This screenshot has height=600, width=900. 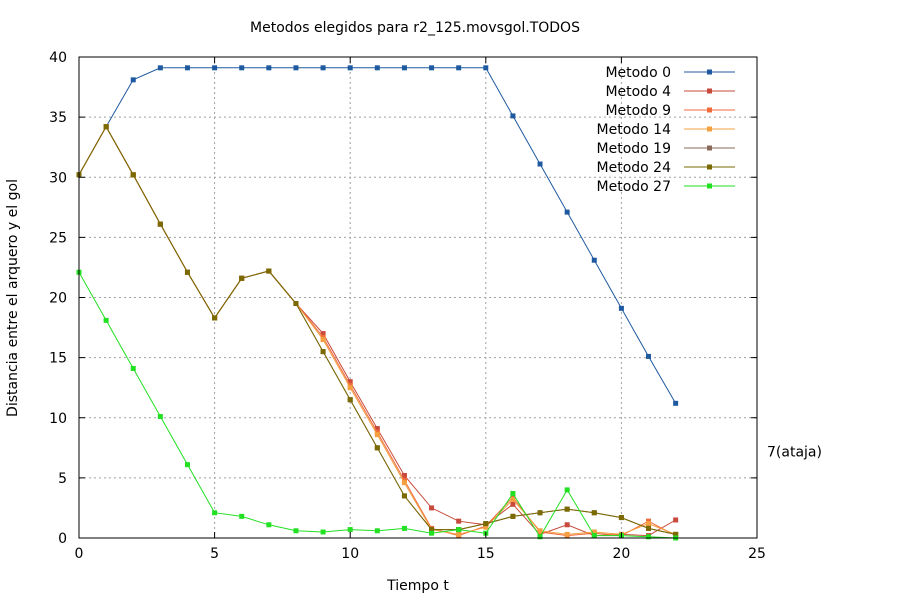 What do you see at coordinates (634, 130) in the screenshot?
I see `legend-label: Metodo 14` at bounding box center [634, 130].